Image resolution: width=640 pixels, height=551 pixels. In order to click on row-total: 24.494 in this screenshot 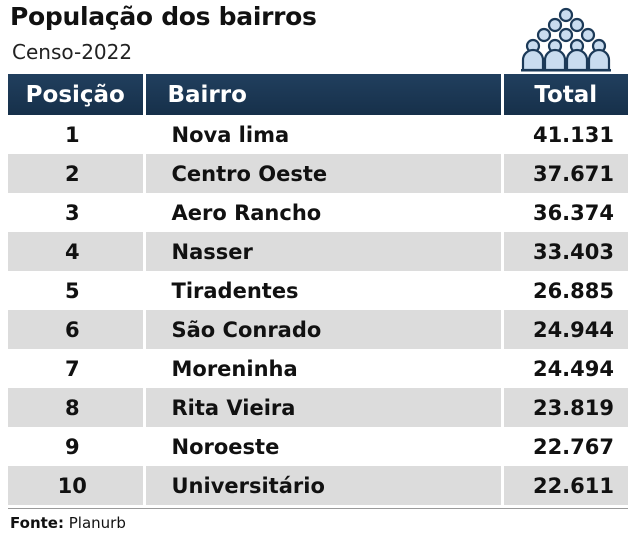, I will do `click(565, 368)`.